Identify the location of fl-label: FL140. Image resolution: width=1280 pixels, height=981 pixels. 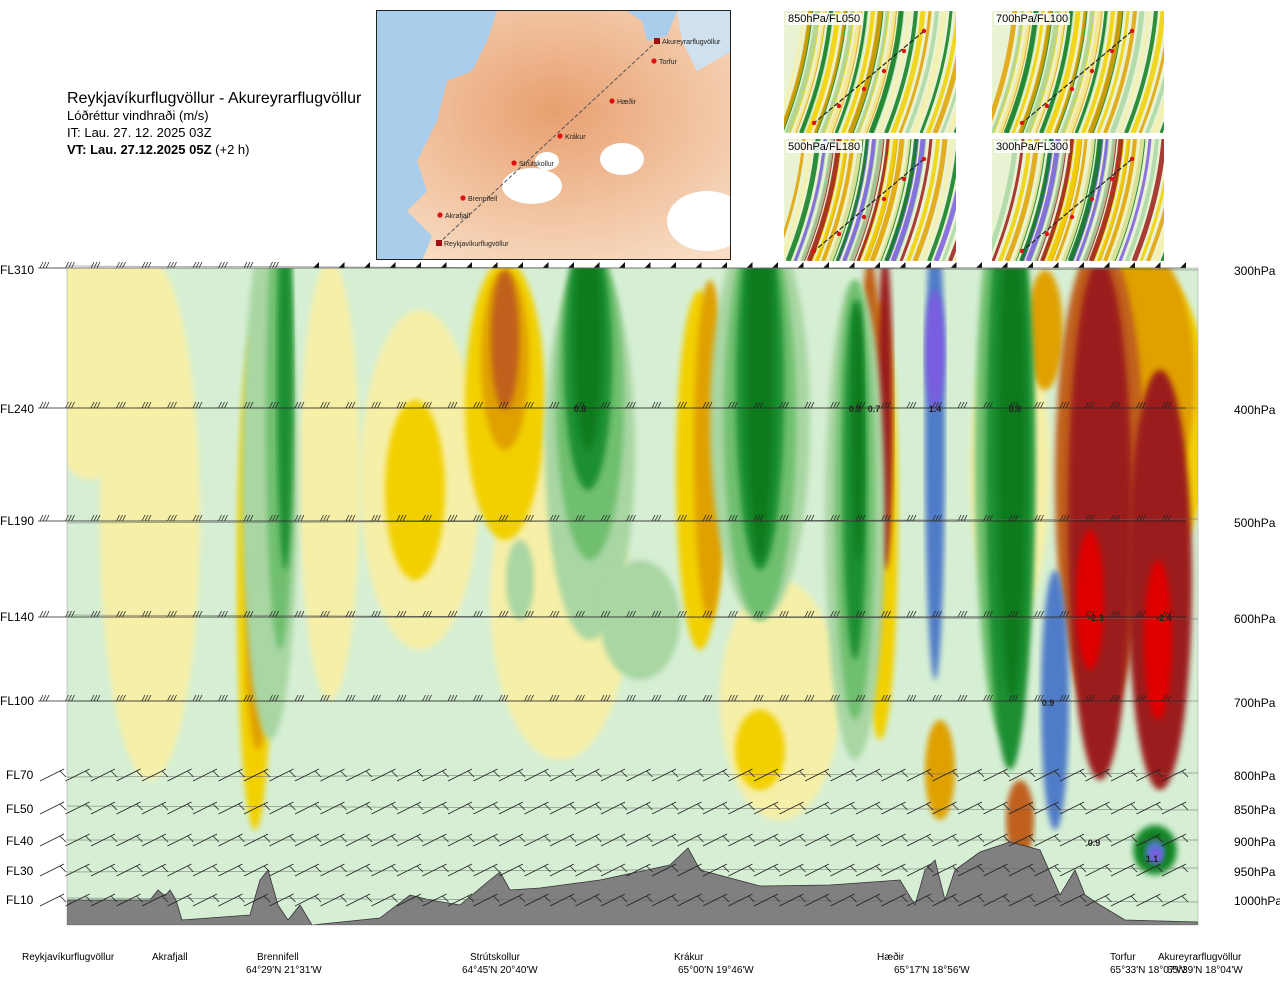
(17, 617).